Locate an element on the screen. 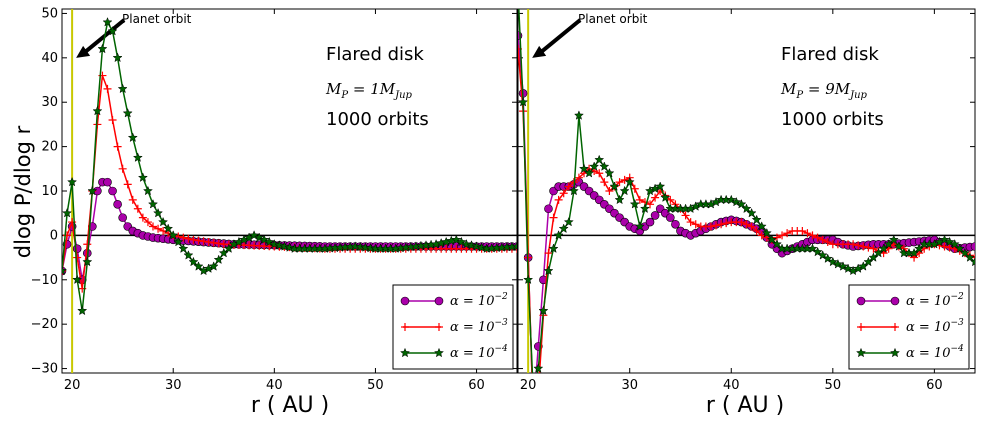 Image resolution: width=981 pixels, height=423 pixels. ytick-label: 0 is located at coordinates (54, 235).